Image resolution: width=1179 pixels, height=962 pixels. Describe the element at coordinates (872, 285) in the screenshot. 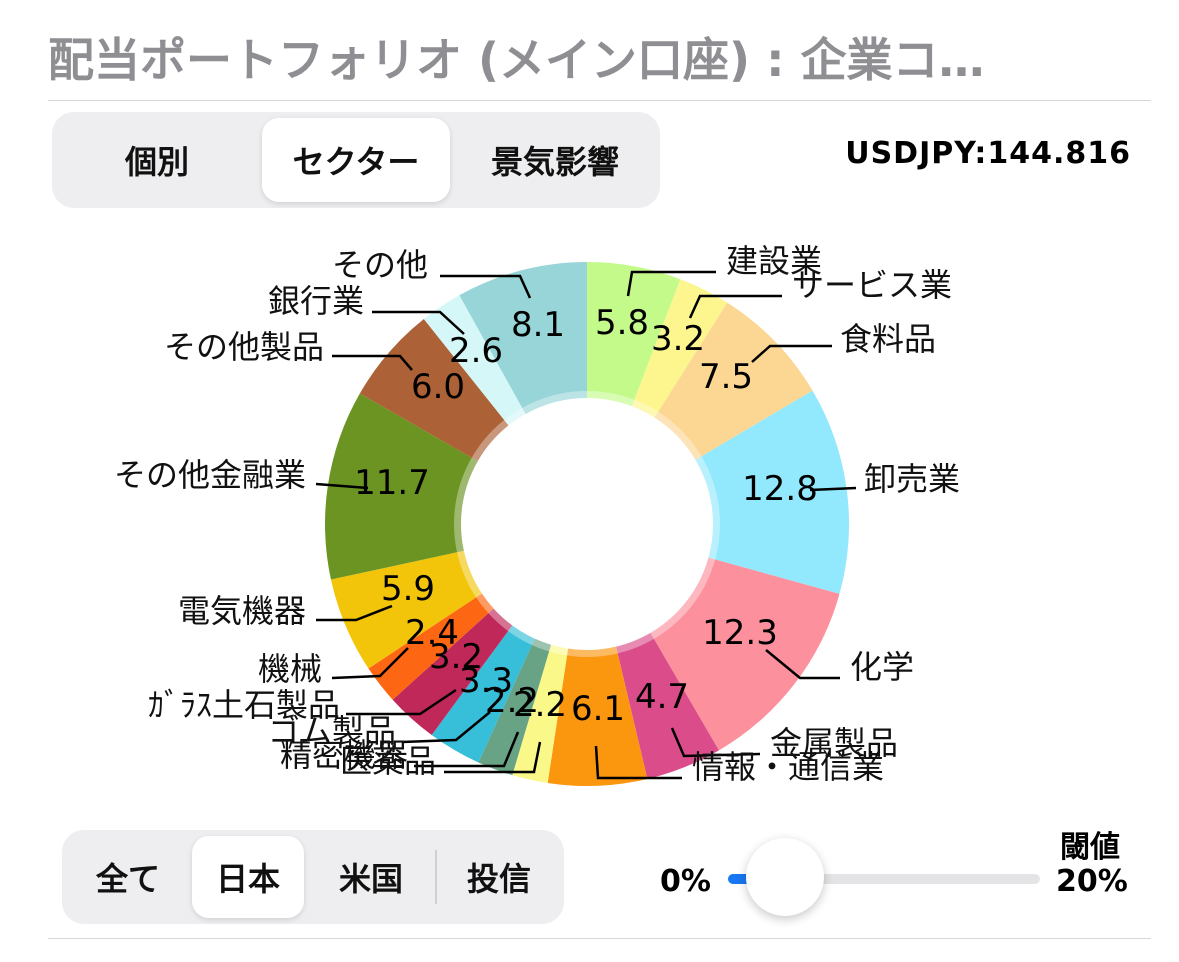

I see `slice-name-label: サービス業` at that location.